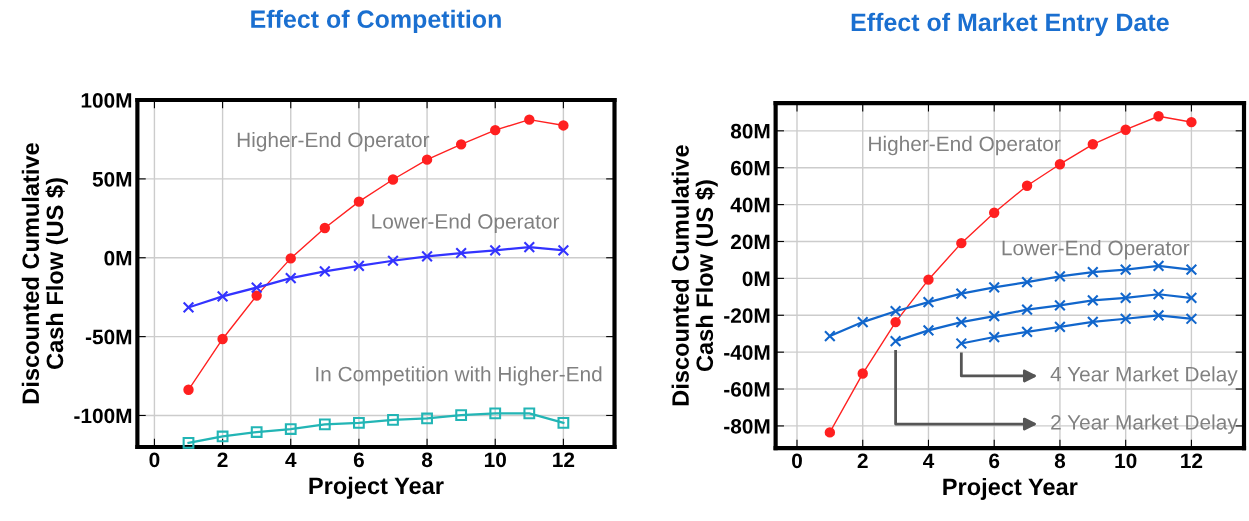 This screenshot has width=1249, height=521. I want to click on y-tick-label: 40M, so click(750, 205).